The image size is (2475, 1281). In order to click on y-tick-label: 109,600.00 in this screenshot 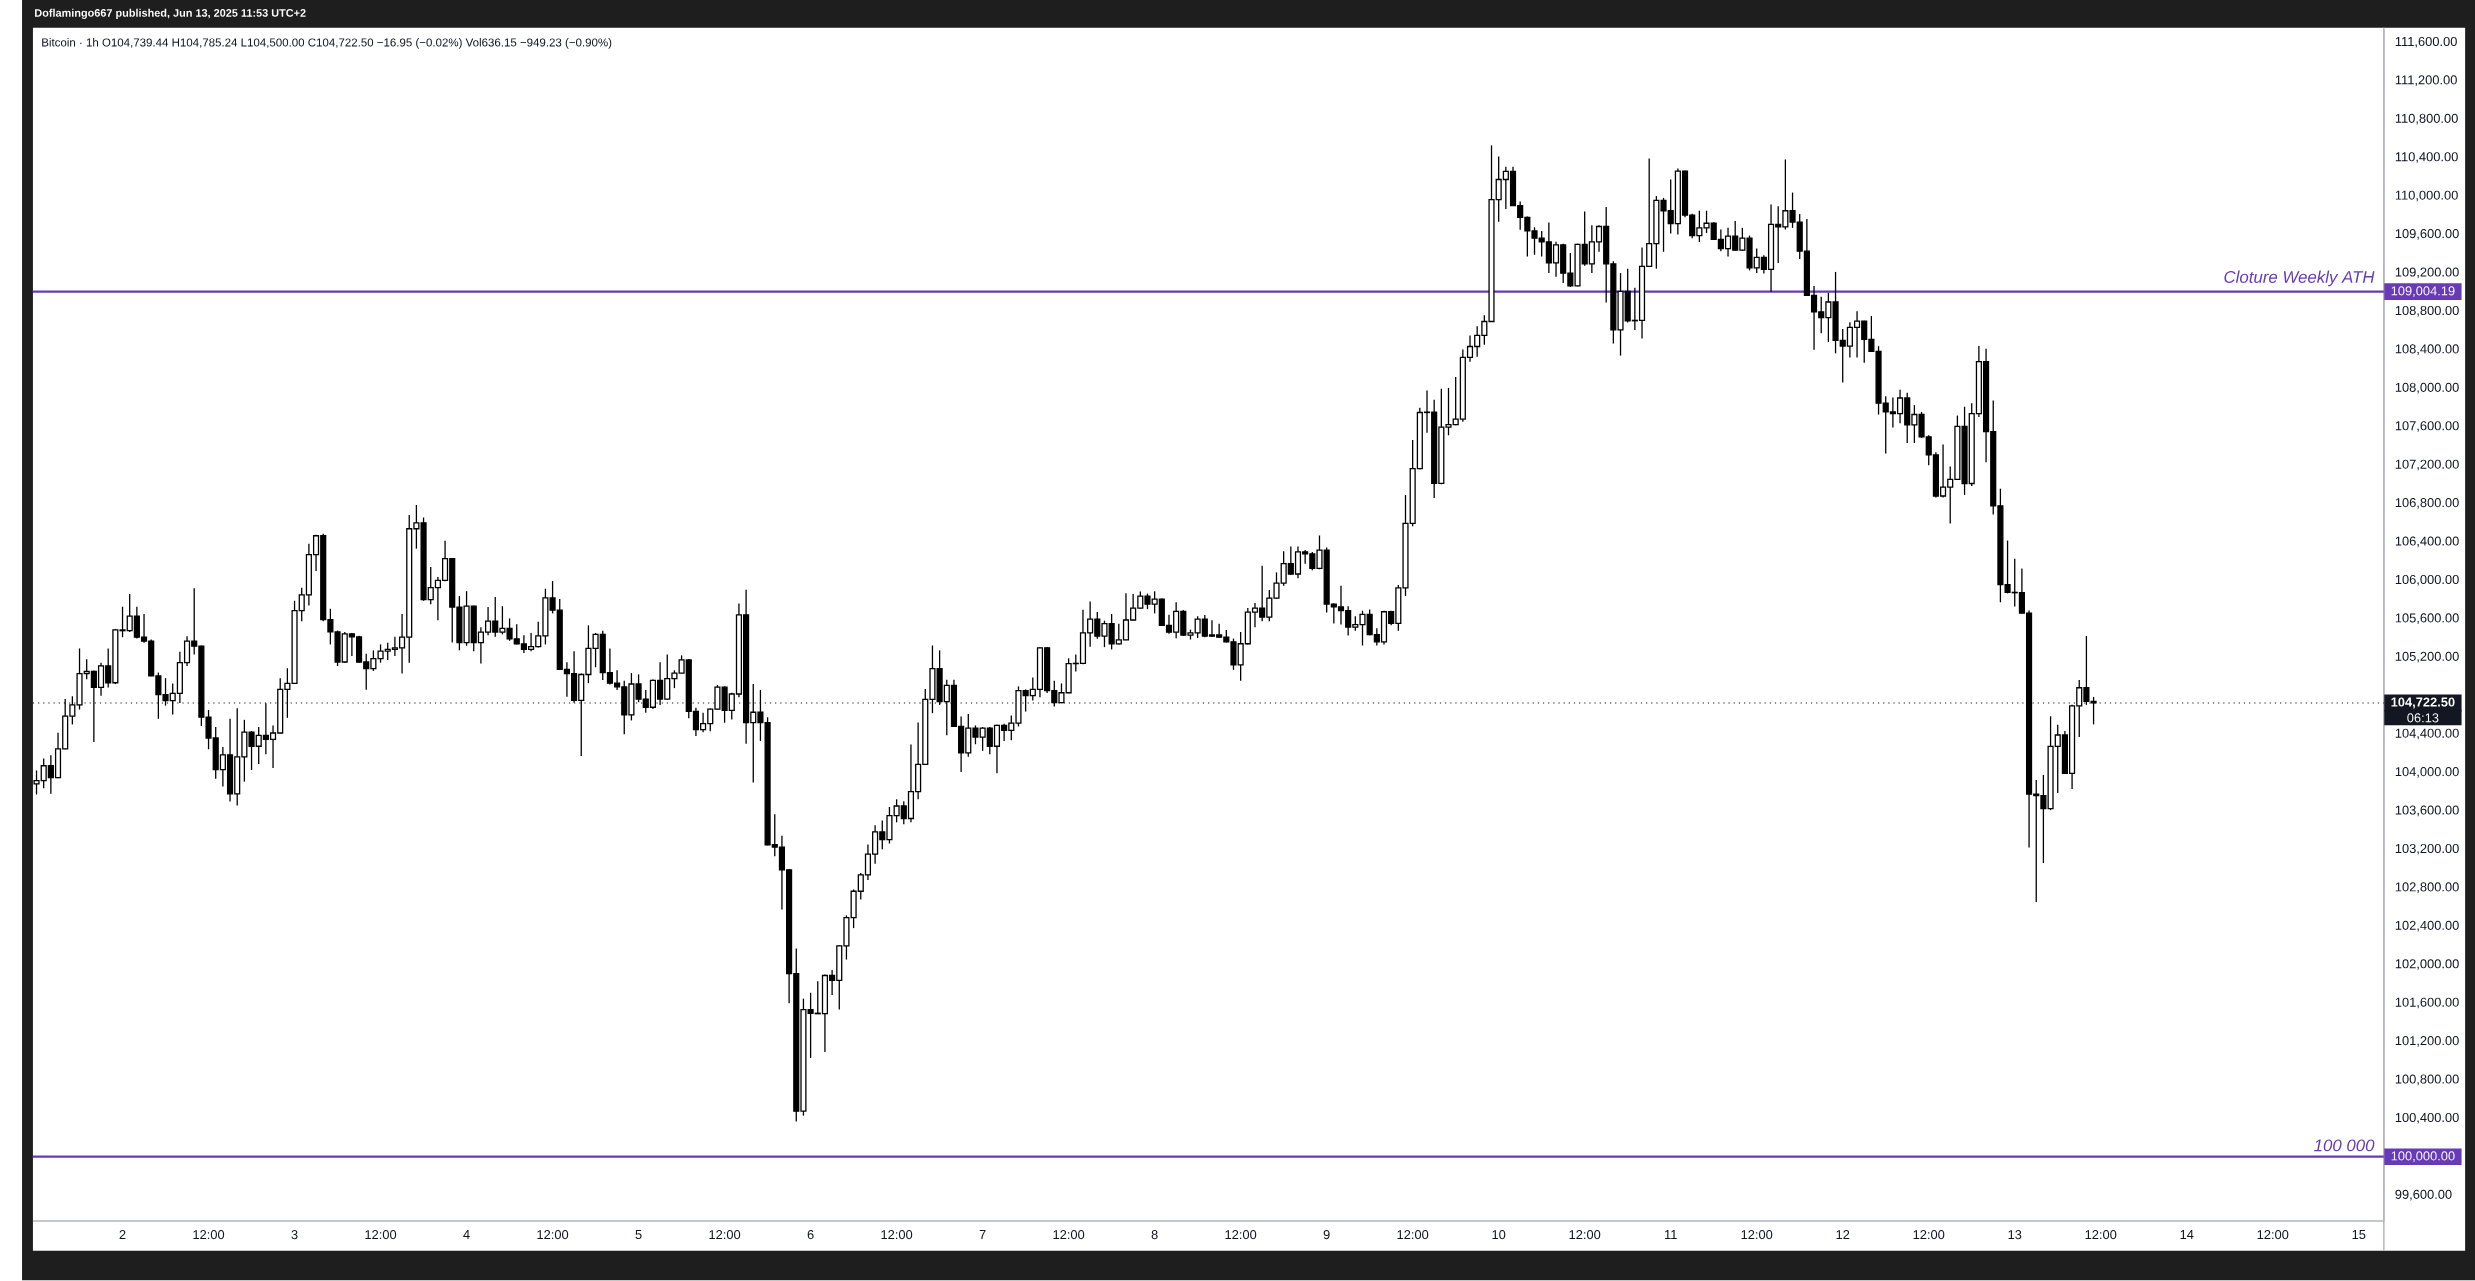, I will do `click(2427, 234)`.